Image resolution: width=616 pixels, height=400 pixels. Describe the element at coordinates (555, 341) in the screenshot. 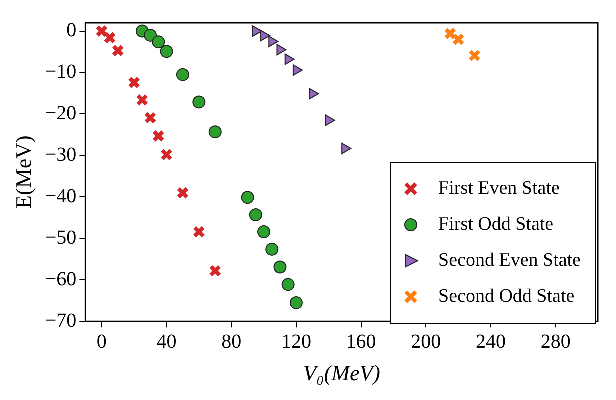

I see `x-tick-label: 280` at that location.